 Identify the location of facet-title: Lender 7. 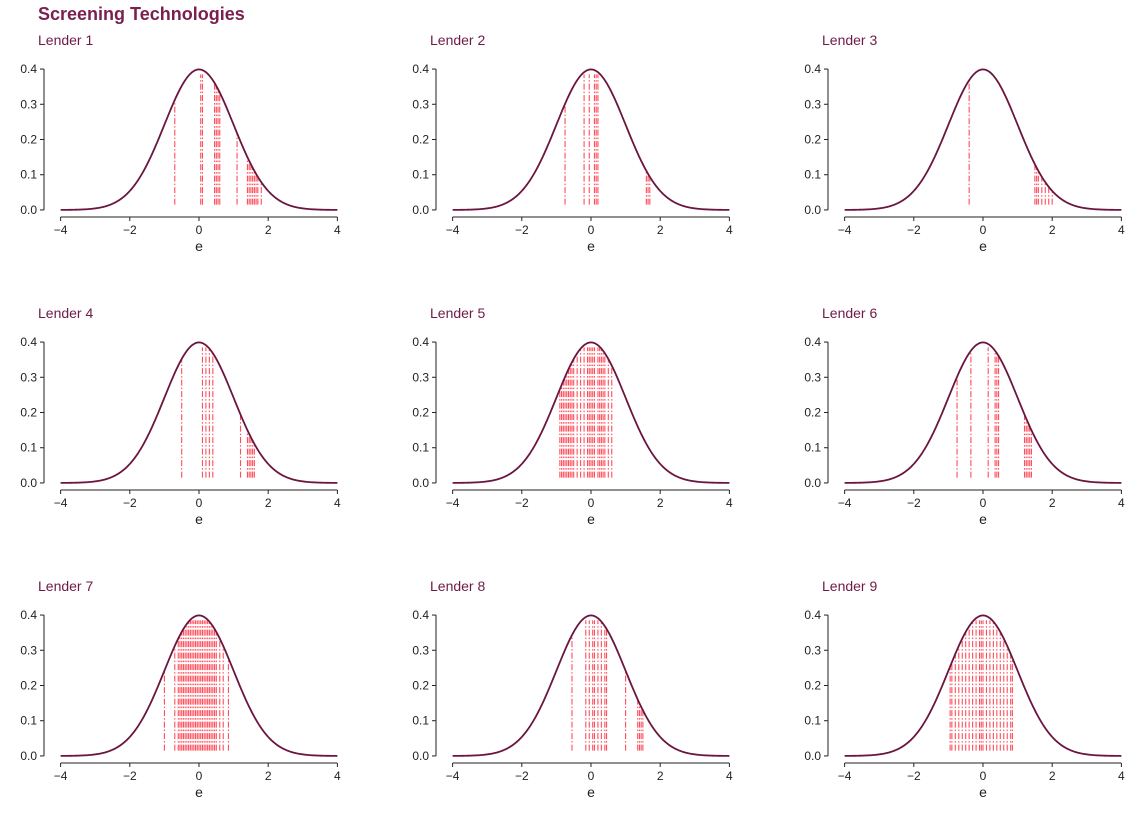
(66, 586).